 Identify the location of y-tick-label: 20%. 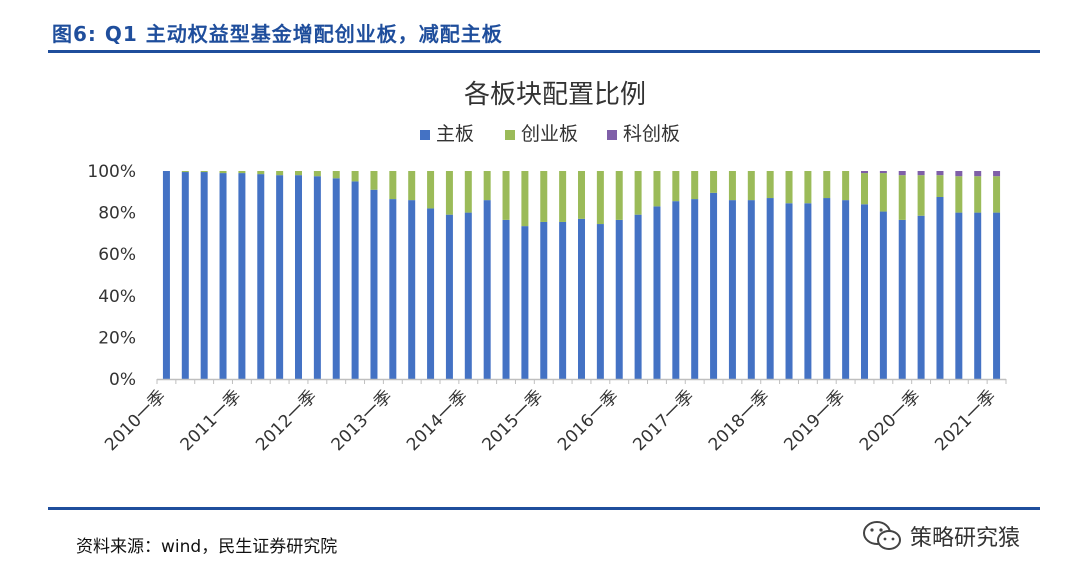
(117, 338).